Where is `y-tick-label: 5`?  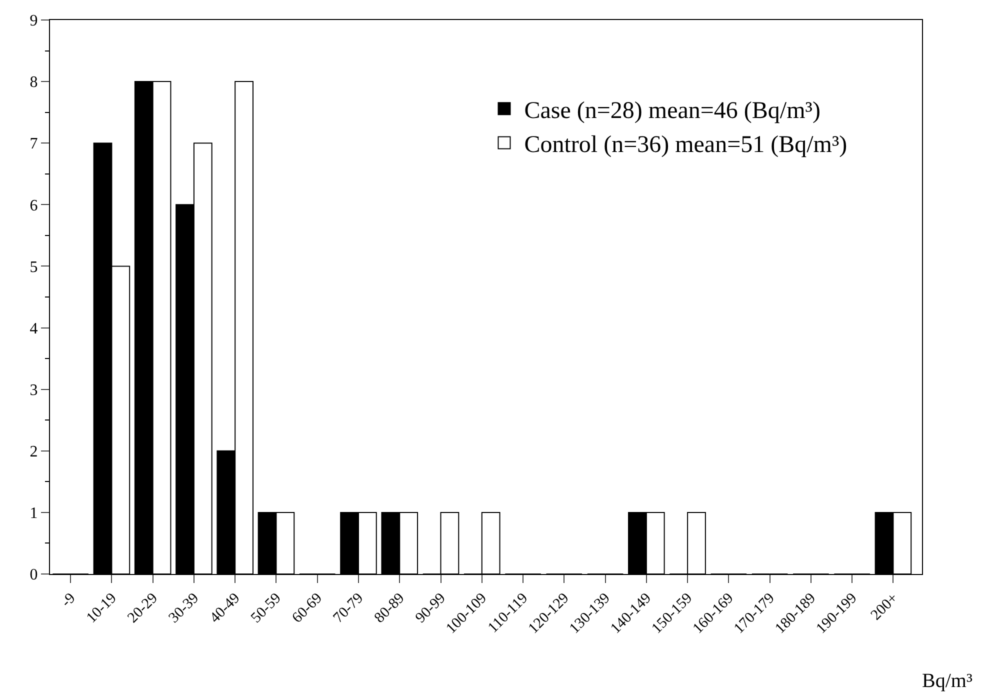
y-tick-label: 5 is located at coordinates (34, 267).